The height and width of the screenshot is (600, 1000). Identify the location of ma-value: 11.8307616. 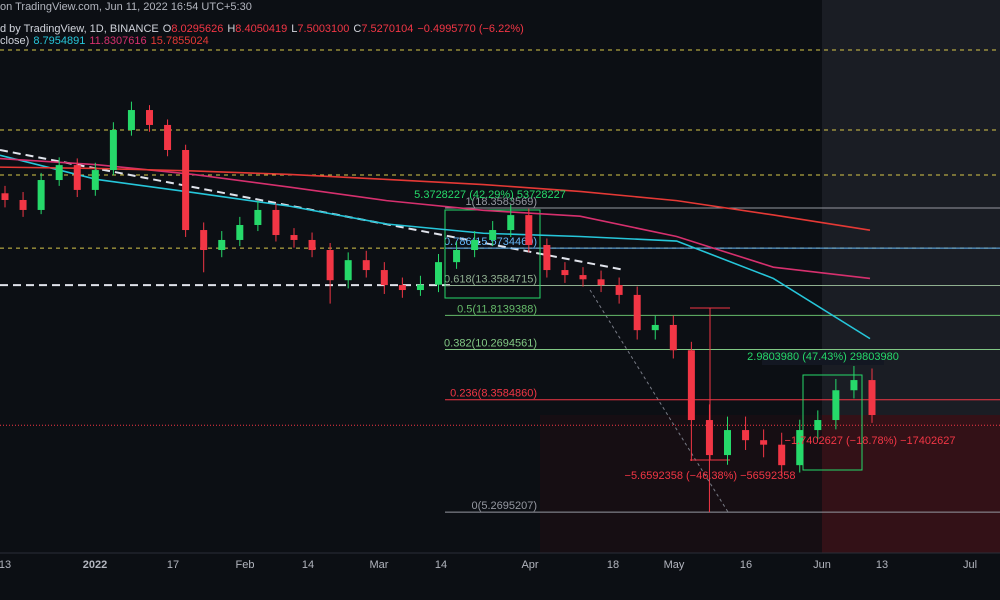
(118, 41).